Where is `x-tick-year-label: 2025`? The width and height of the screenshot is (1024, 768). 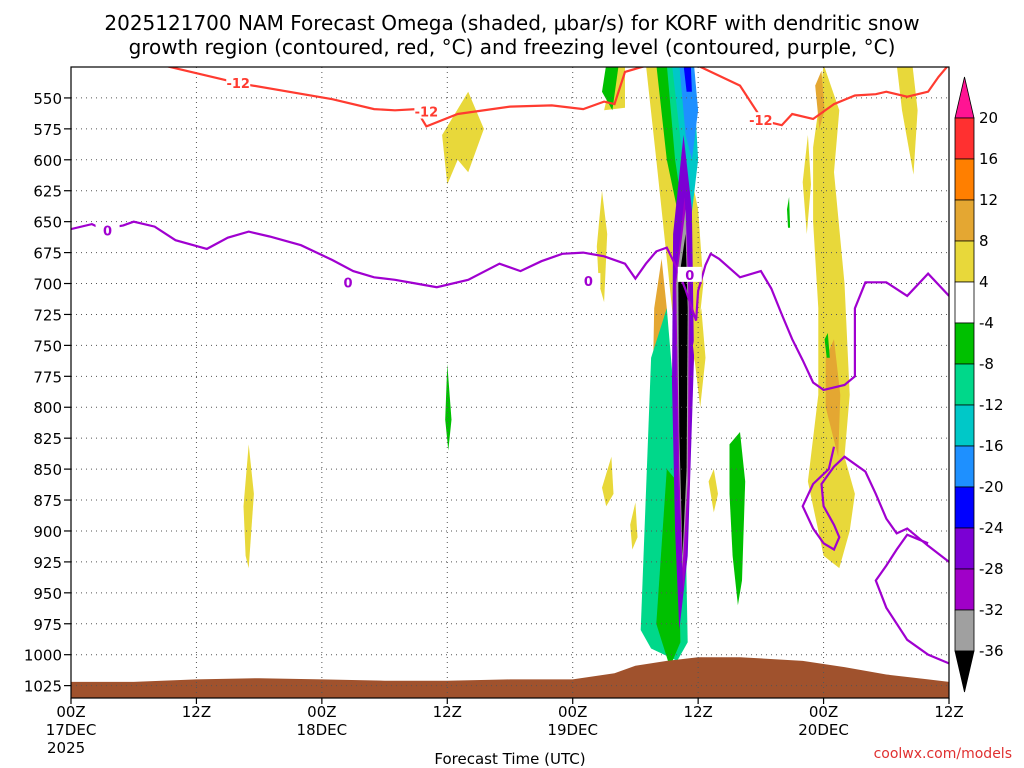
x-tick-year-label: 2025 is located at coordinates (66, 748).